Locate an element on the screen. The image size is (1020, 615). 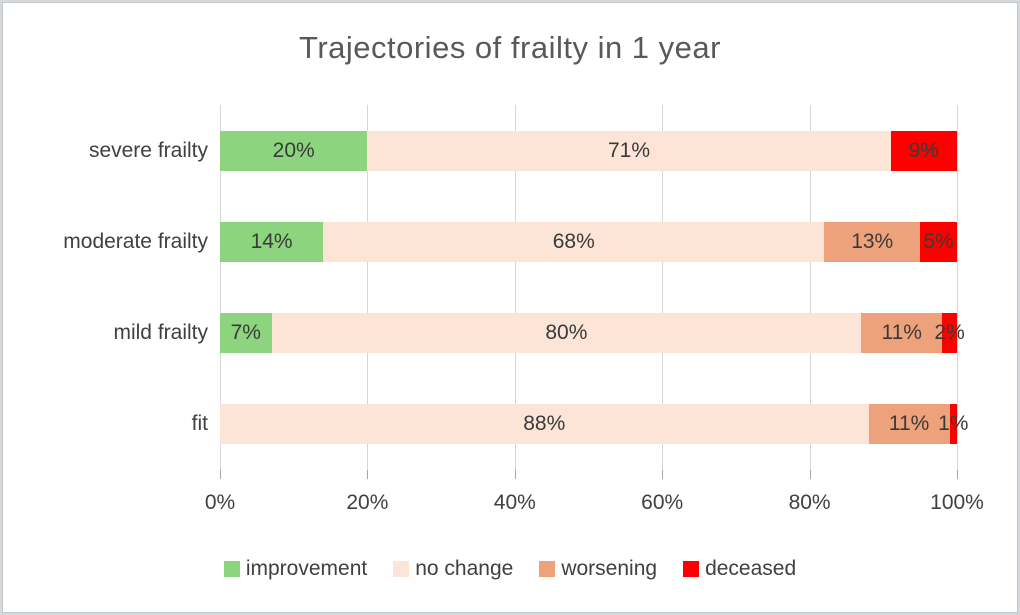
bar-data-label: 7% is located at coordinates (245, 333).